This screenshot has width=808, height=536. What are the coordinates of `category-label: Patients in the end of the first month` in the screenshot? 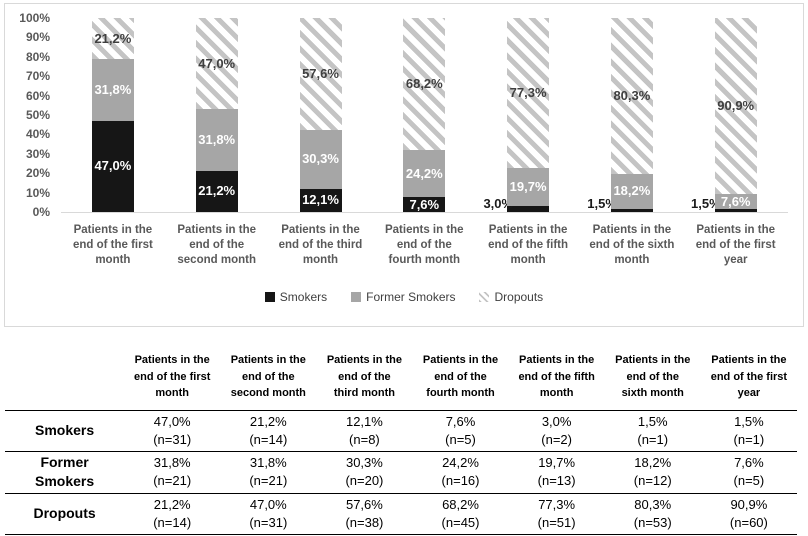 It's located at (112, 245).